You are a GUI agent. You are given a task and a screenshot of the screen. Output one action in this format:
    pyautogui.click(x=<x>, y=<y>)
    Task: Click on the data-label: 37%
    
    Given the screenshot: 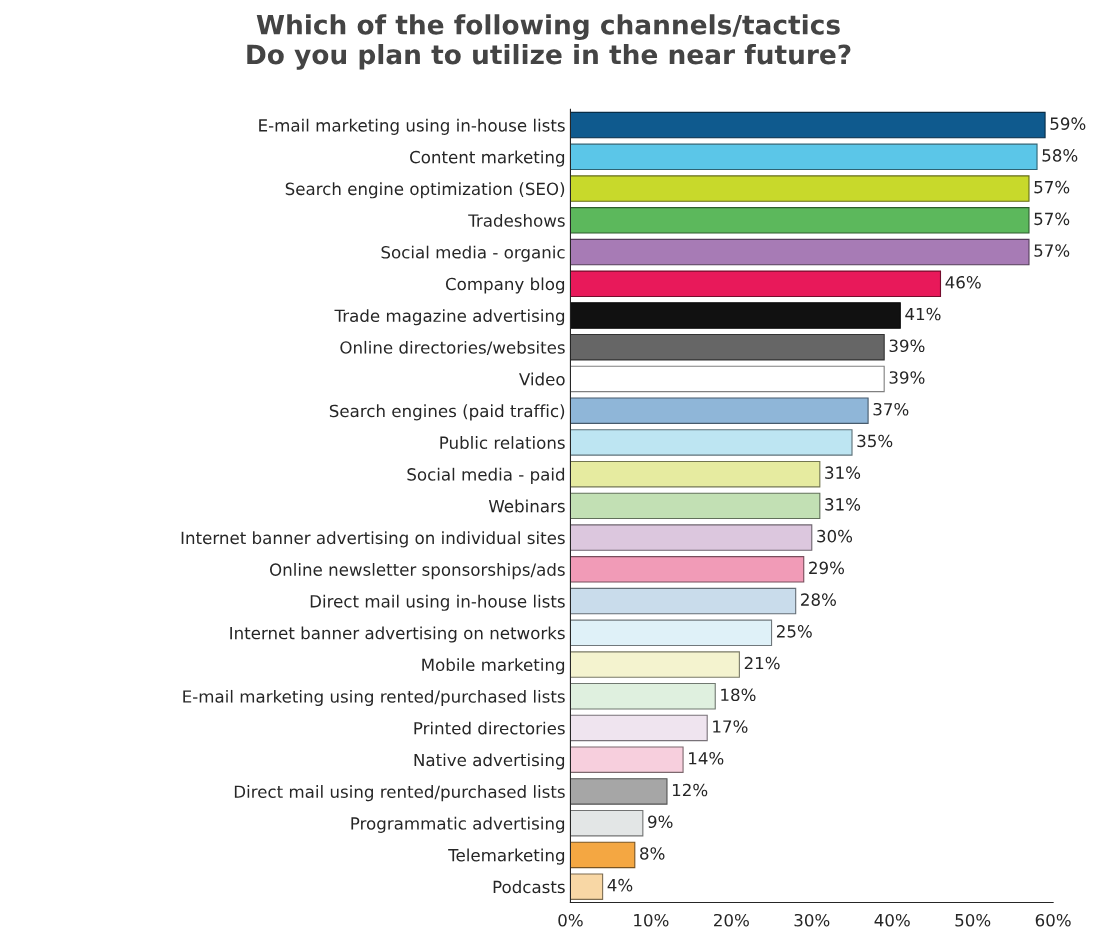 What is the action you would take?
    pyautogui.click(x=891, y=409)
    